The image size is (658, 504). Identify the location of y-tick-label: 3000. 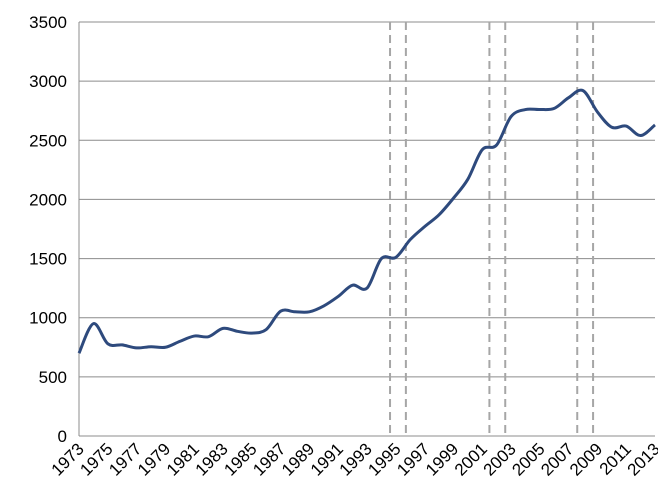
(48, 81).